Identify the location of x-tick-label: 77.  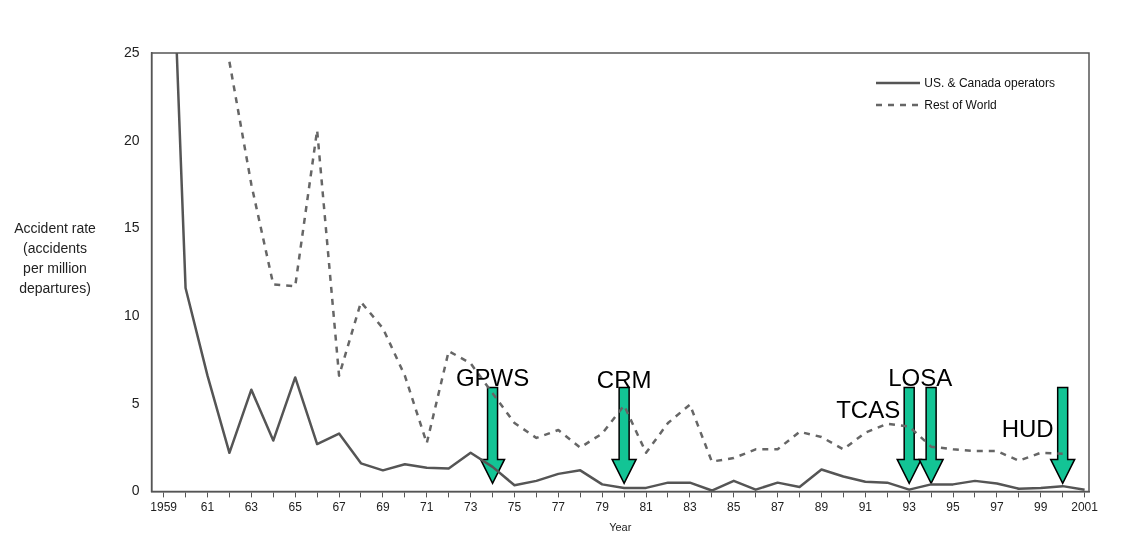
(558, 506).